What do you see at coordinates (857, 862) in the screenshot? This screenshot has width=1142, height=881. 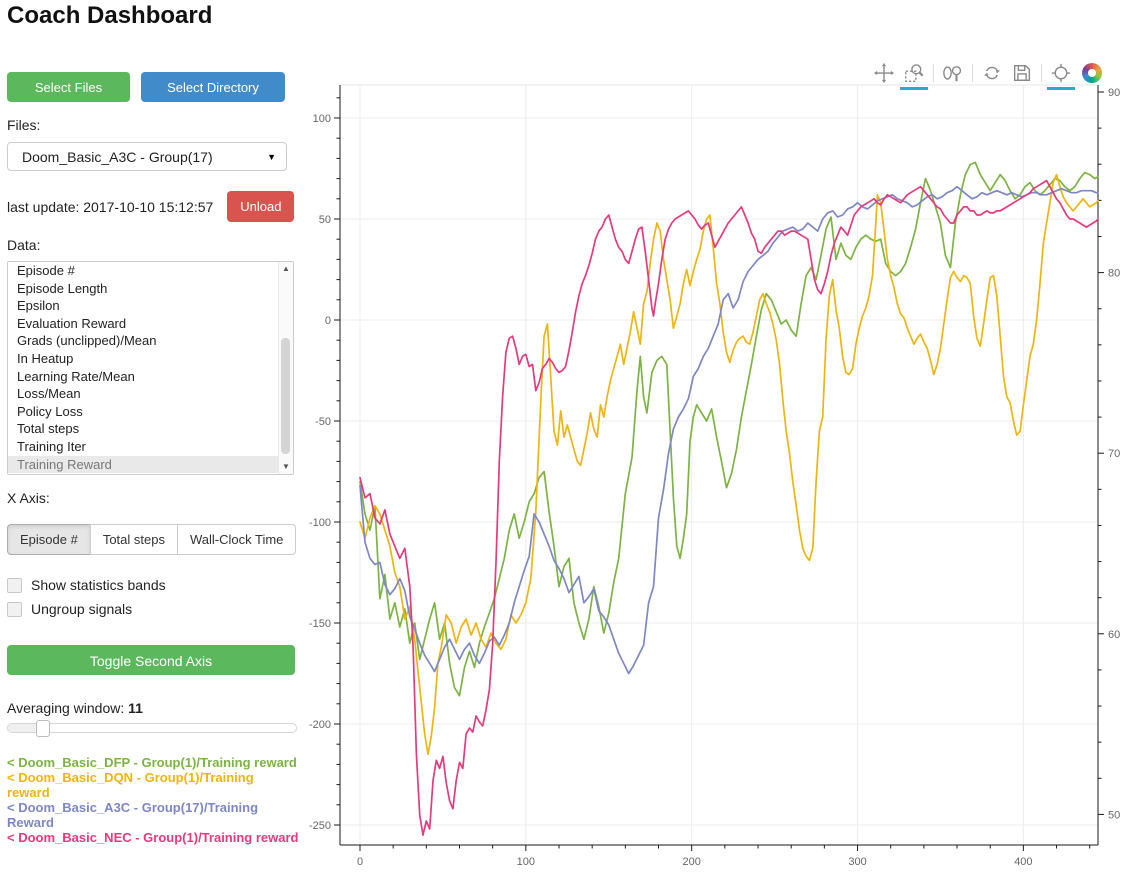 I see `x-axis-tick-label: 300` at bounding box center [857, 862].